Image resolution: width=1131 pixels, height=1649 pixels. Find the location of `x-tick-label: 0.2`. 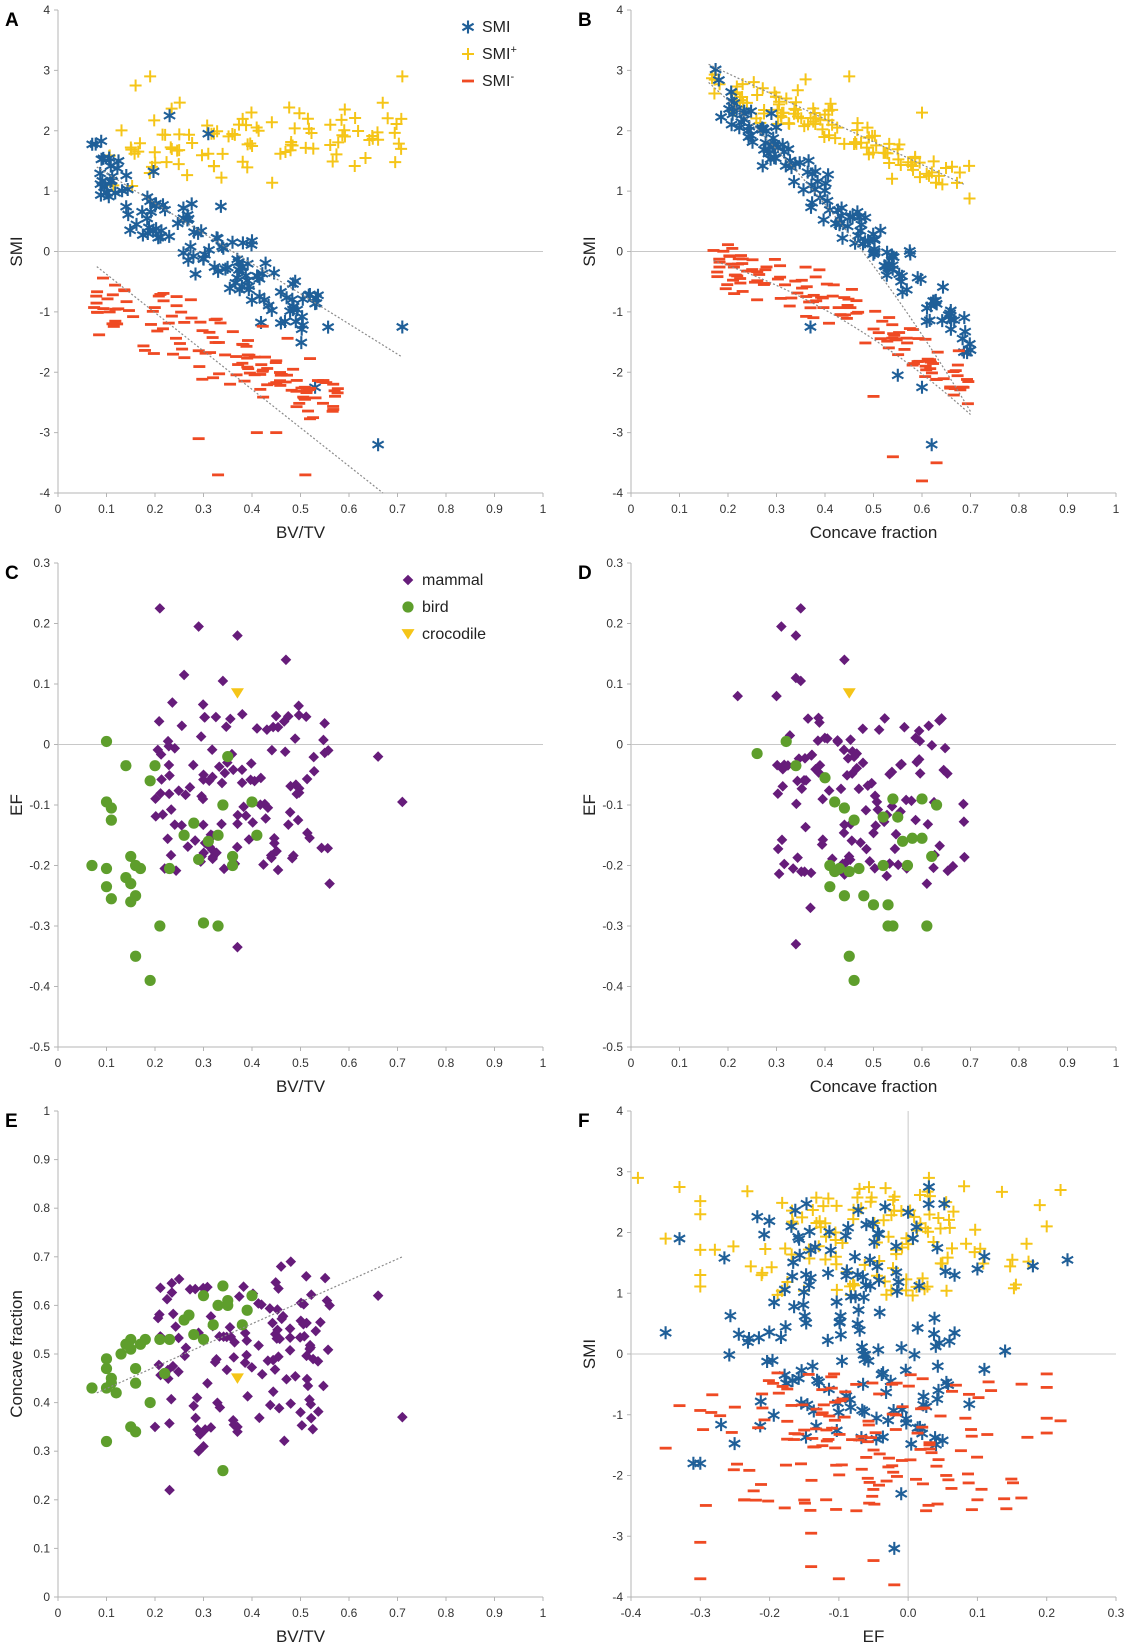

x-tick-label: 0.2 is located at coordinates (155, 1613).